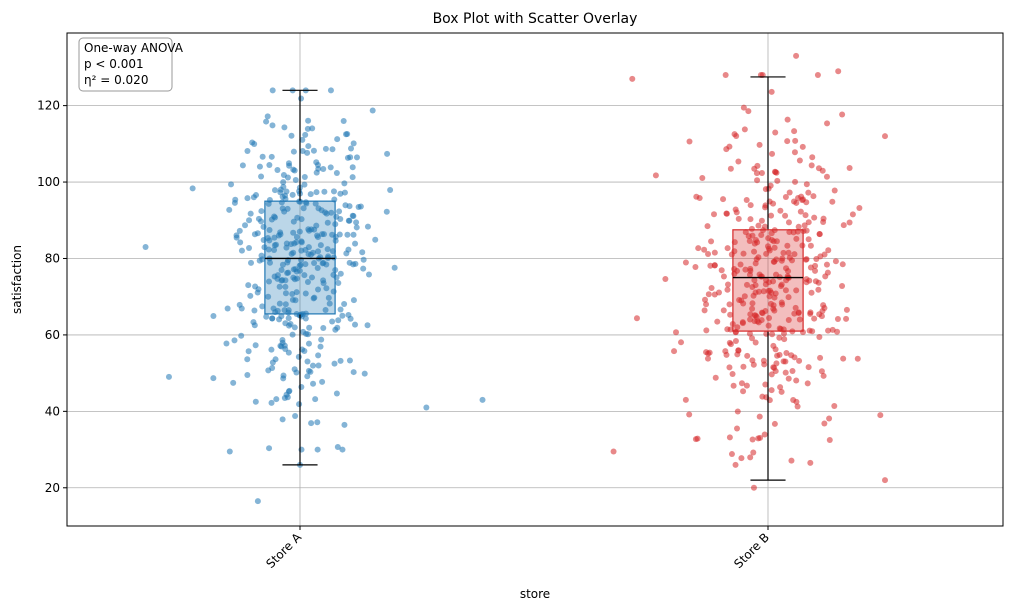 The height and width of the screenshot is (611, 1011). What do you see at coordinates (52, 335) in the screenshot?
I see `y-tick-label: 60` at bounding box center [52, 335].